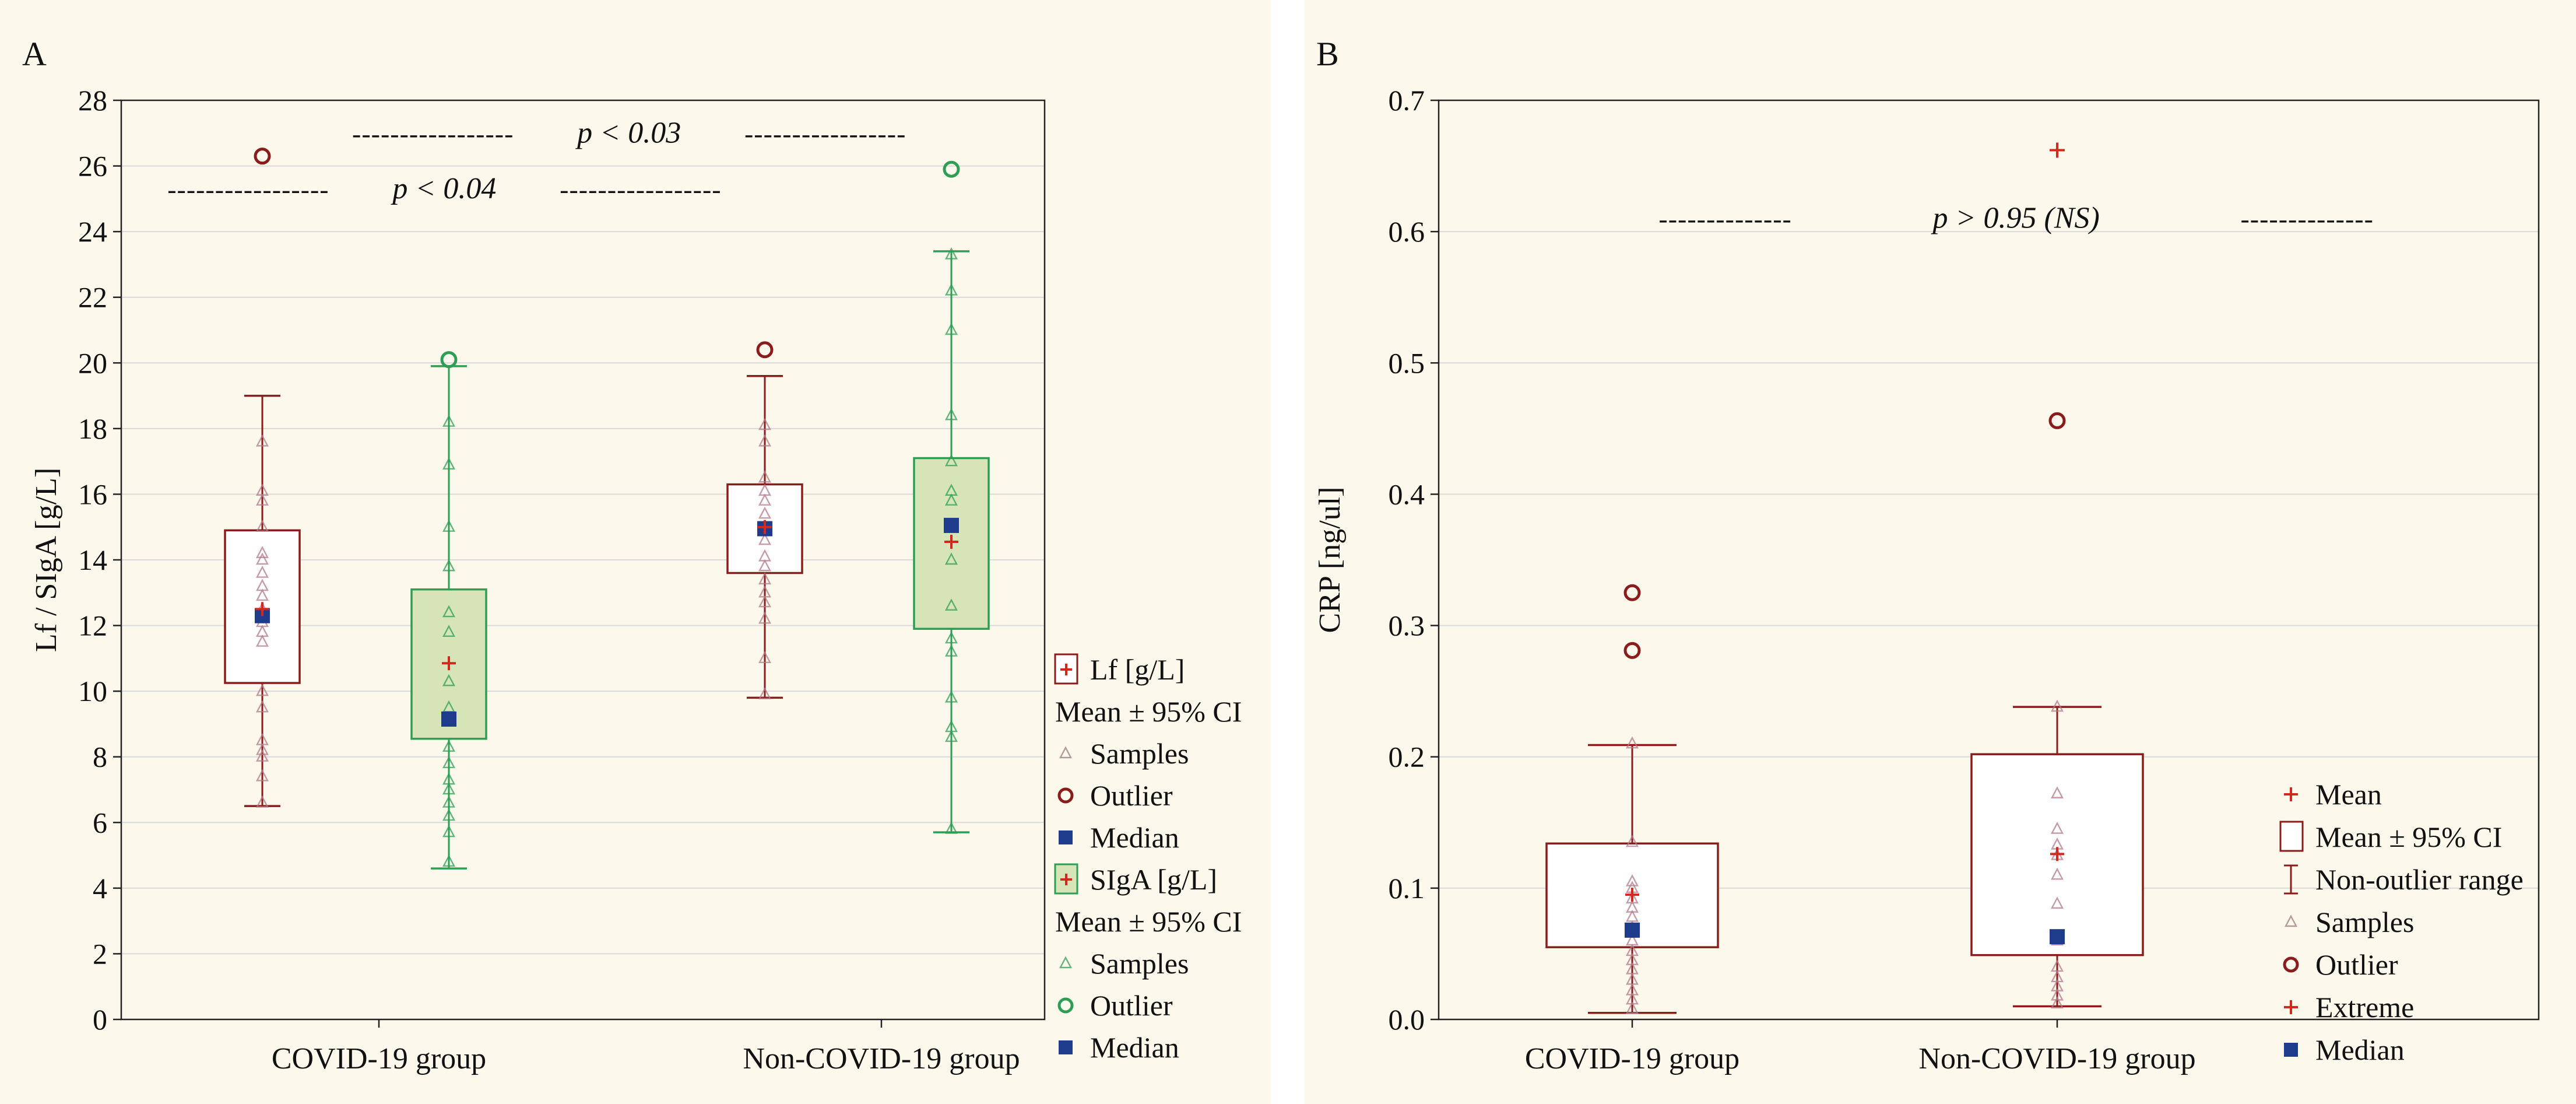  Describe the element at coordinates (100, 1019) in the screenshot. I see `y-tick-label: 0` at that location.